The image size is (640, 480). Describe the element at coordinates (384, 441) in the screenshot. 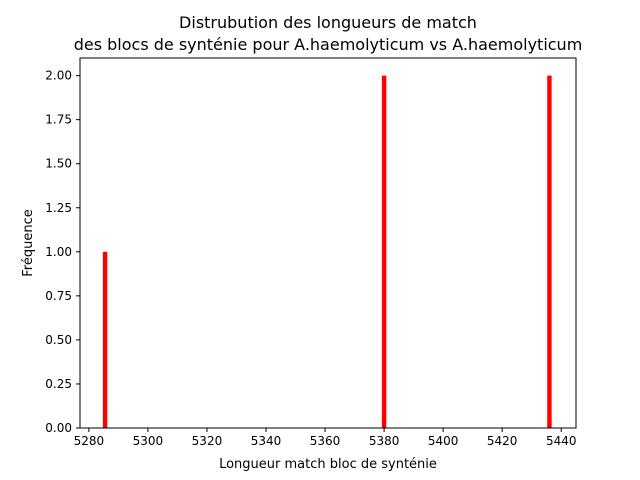

I see `x-tick-label: 5380` at that location.